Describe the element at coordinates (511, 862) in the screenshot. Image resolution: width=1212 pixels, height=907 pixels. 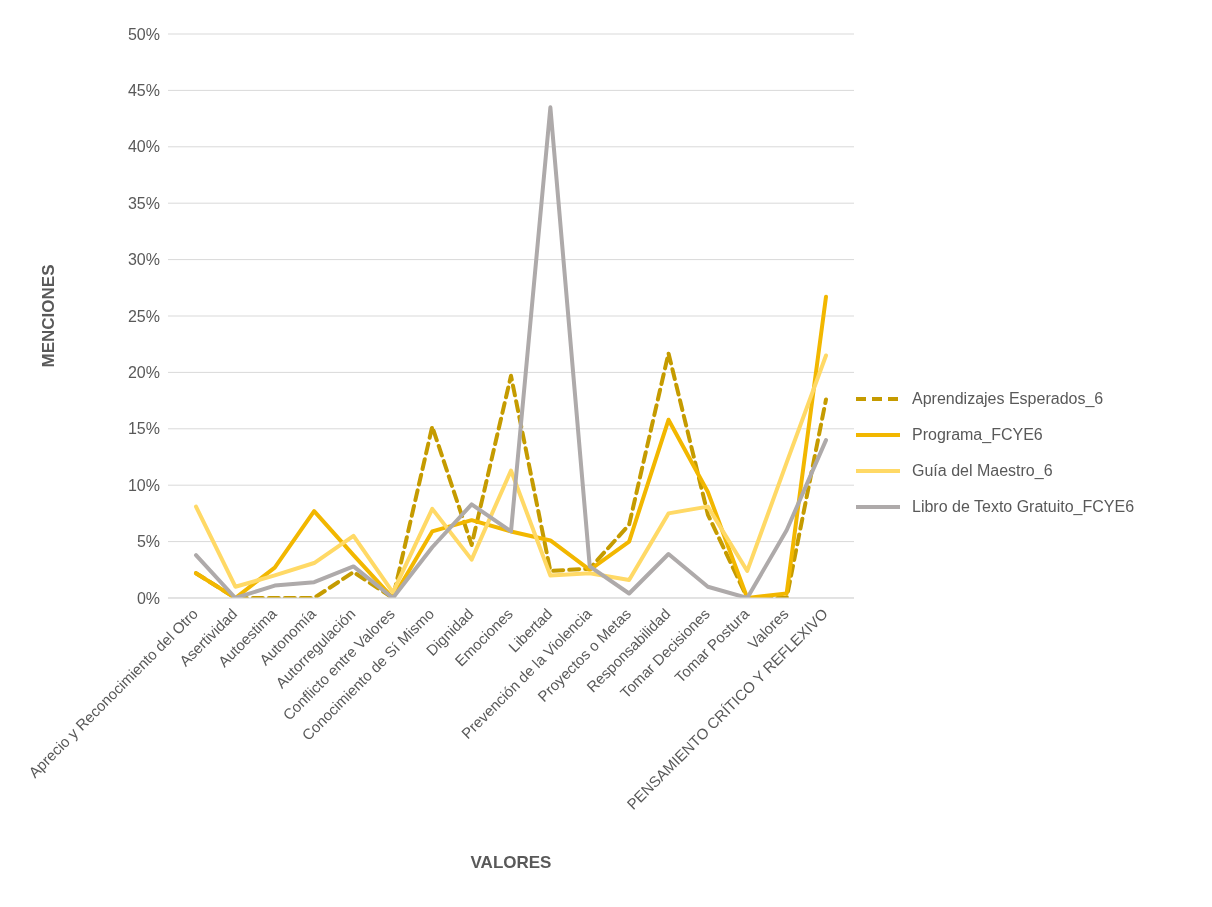
I see `x-axis-title: VALORES` at that location.